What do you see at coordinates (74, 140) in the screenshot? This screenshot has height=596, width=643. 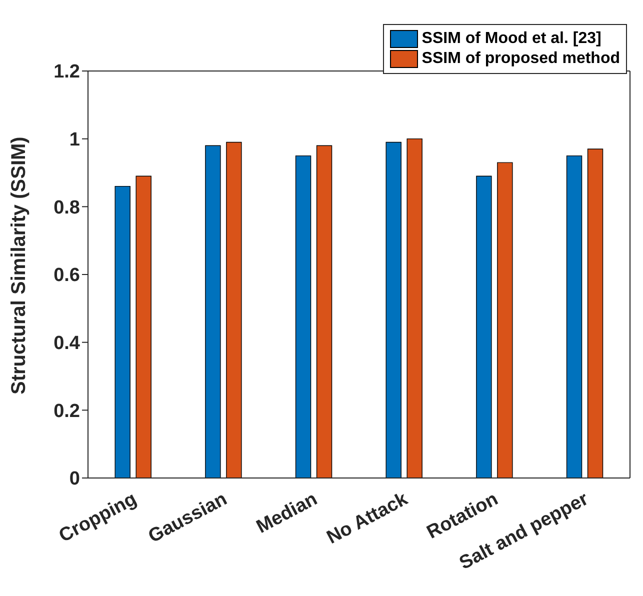 I see `y-tick-label: 1` at bounding box center [74, 140].